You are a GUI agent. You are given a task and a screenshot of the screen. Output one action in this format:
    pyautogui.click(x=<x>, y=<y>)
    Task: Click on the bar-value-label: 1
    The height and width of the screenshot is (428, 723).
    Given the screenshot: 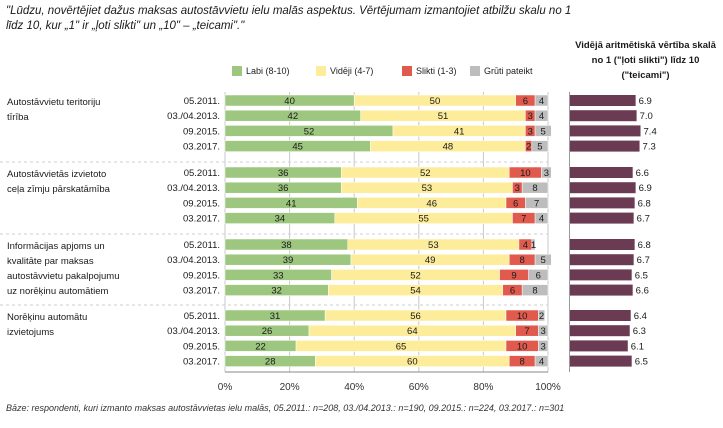 What is the action you would take?
    pyautogui.click(x=533, y=245)
    